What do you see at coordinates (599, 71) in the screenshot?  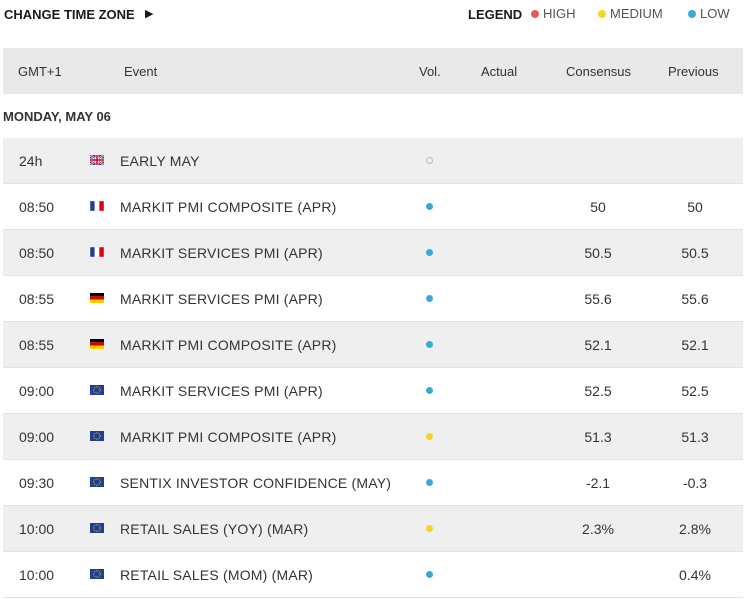 I see `column-header-consensus: Consensus` at bounding box center [599, 71].